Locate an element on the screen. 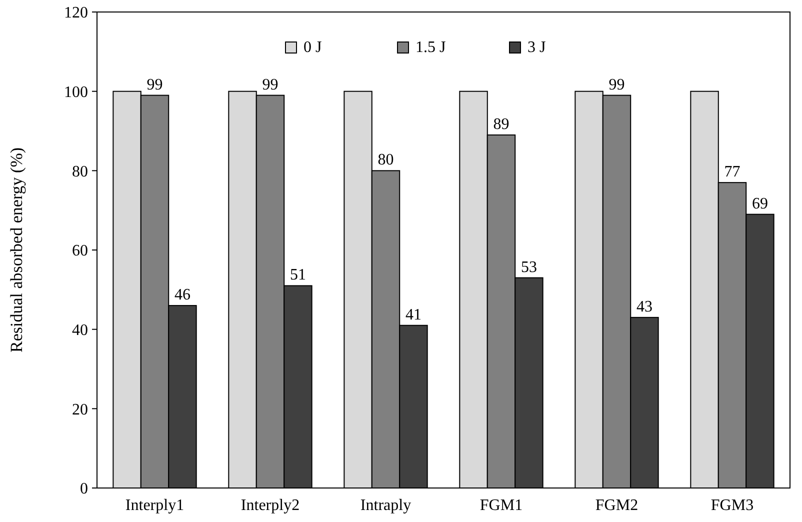 The width and height of the screenshot is (802, 522). data-label: 46 is located at coordinates (182, 295).